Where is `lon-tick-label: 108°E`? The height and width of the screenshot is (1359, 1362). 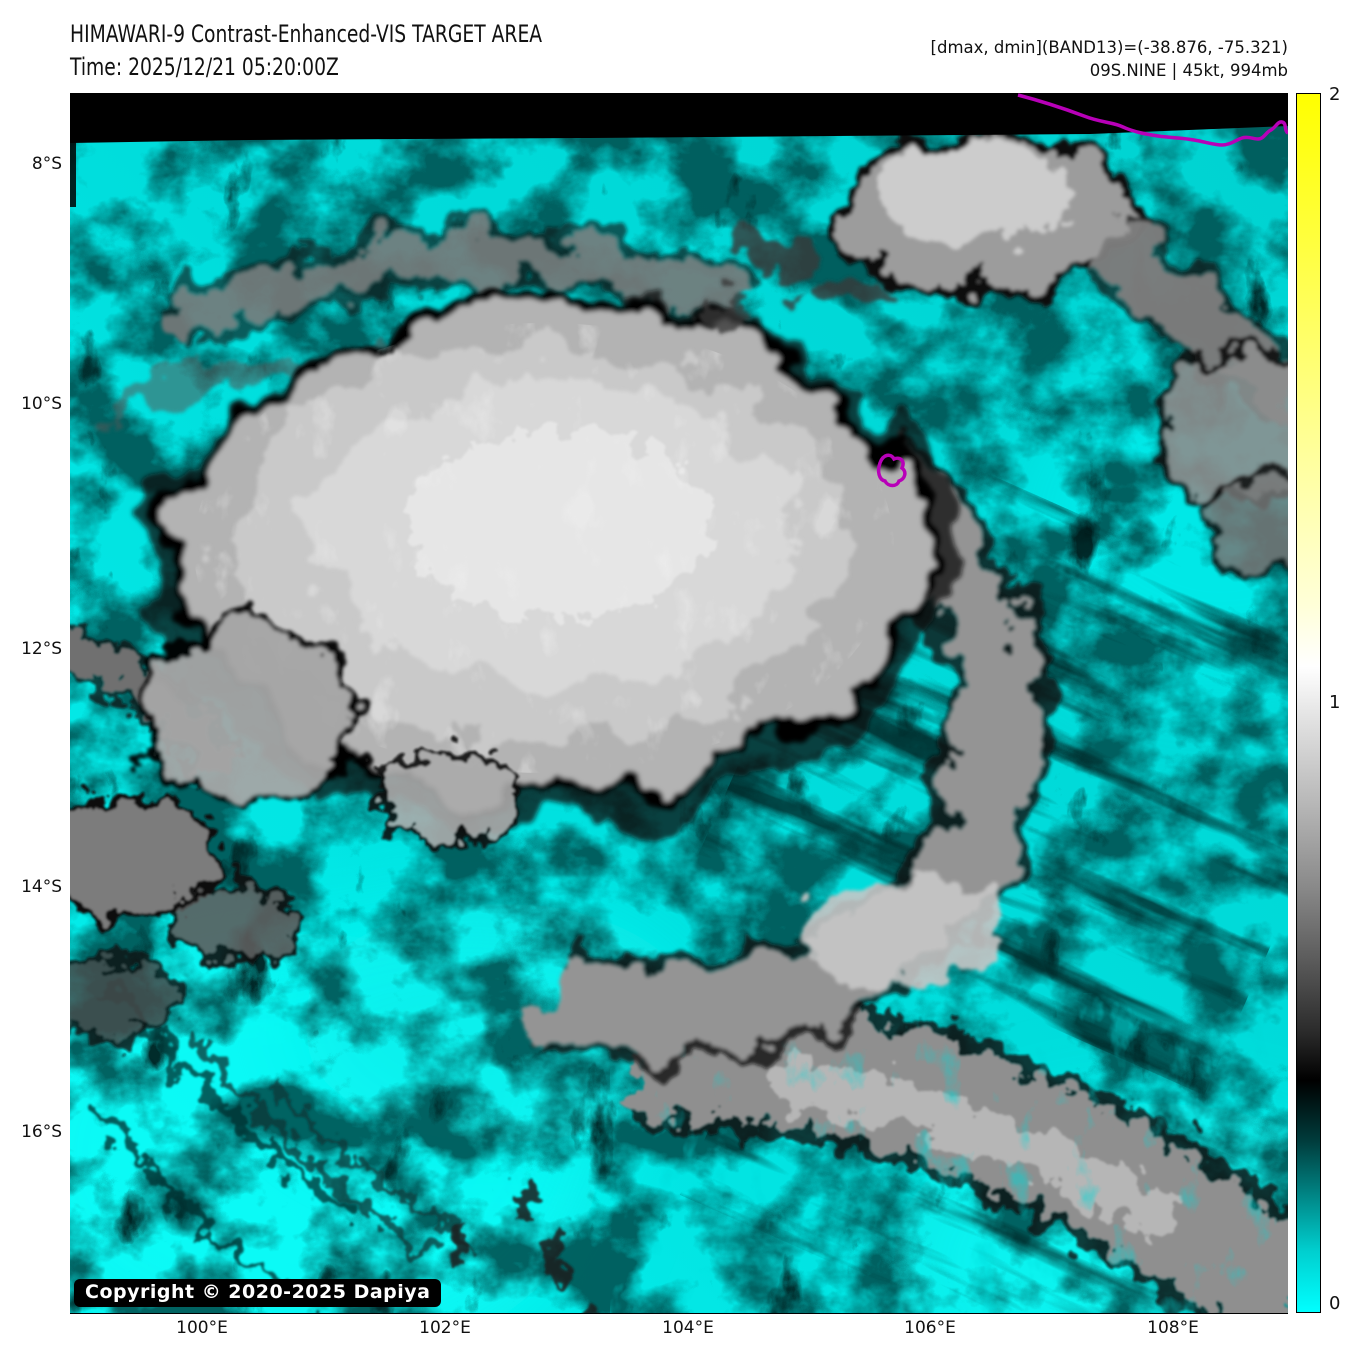
lon-tick-label: 108°E is located at coordinates (1173, 1328).